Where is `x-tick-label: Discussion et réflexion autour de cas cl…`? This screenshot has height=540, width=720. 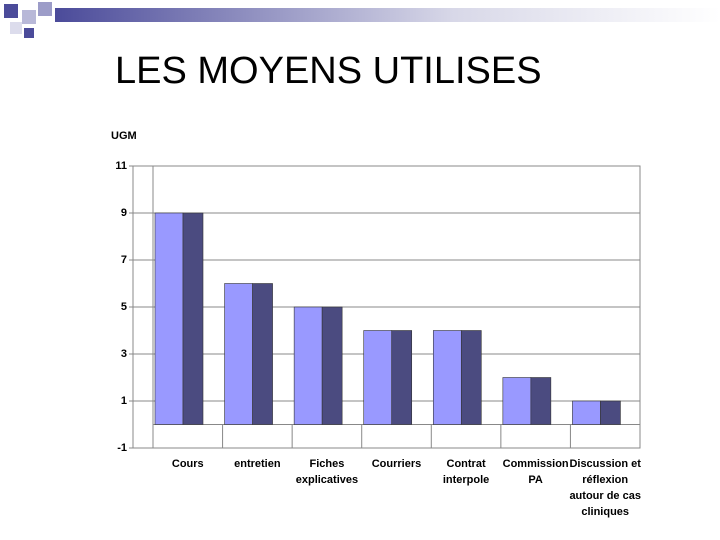
x-tick-label: Discussion et réflexion autour de cas cl… is located at coordinates (605, 488).